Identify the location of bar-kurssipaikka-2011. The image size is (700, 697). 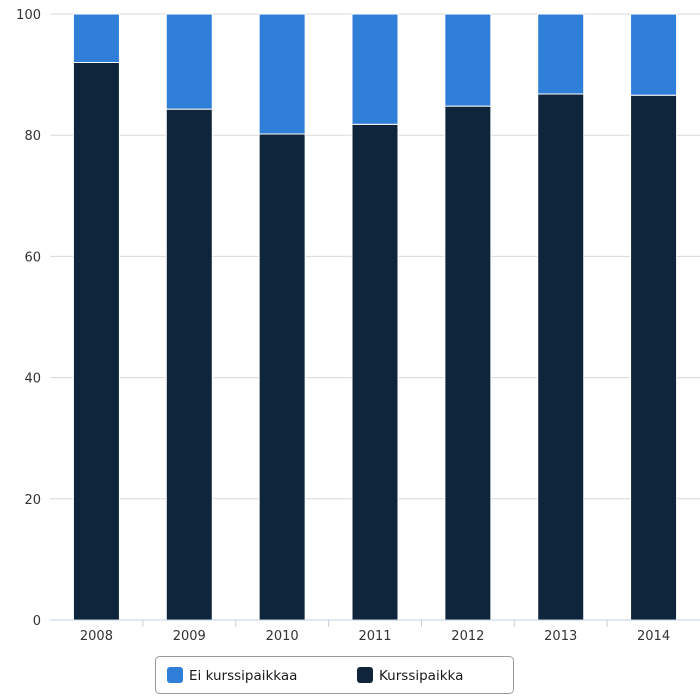
(375, 372).